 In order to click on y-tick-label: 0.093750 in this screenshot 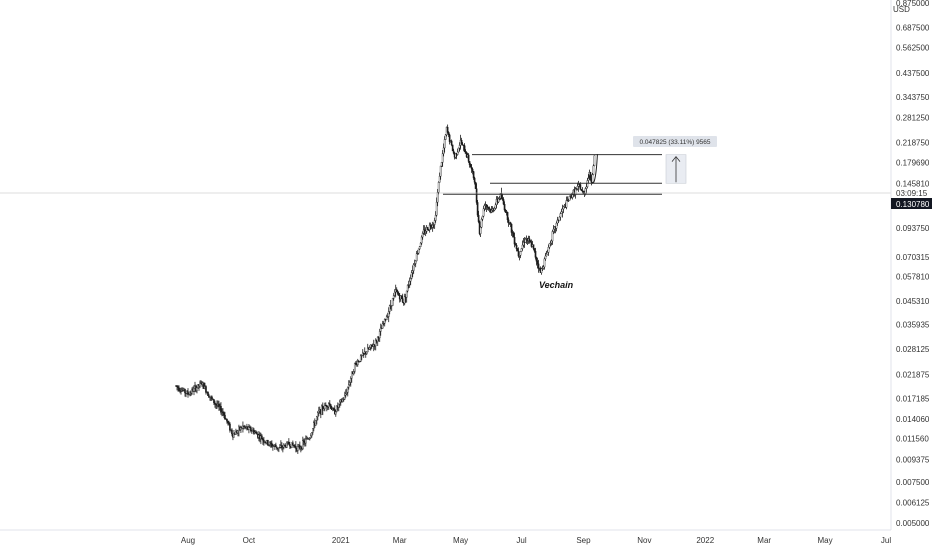, I will do `click(913, 228)`.